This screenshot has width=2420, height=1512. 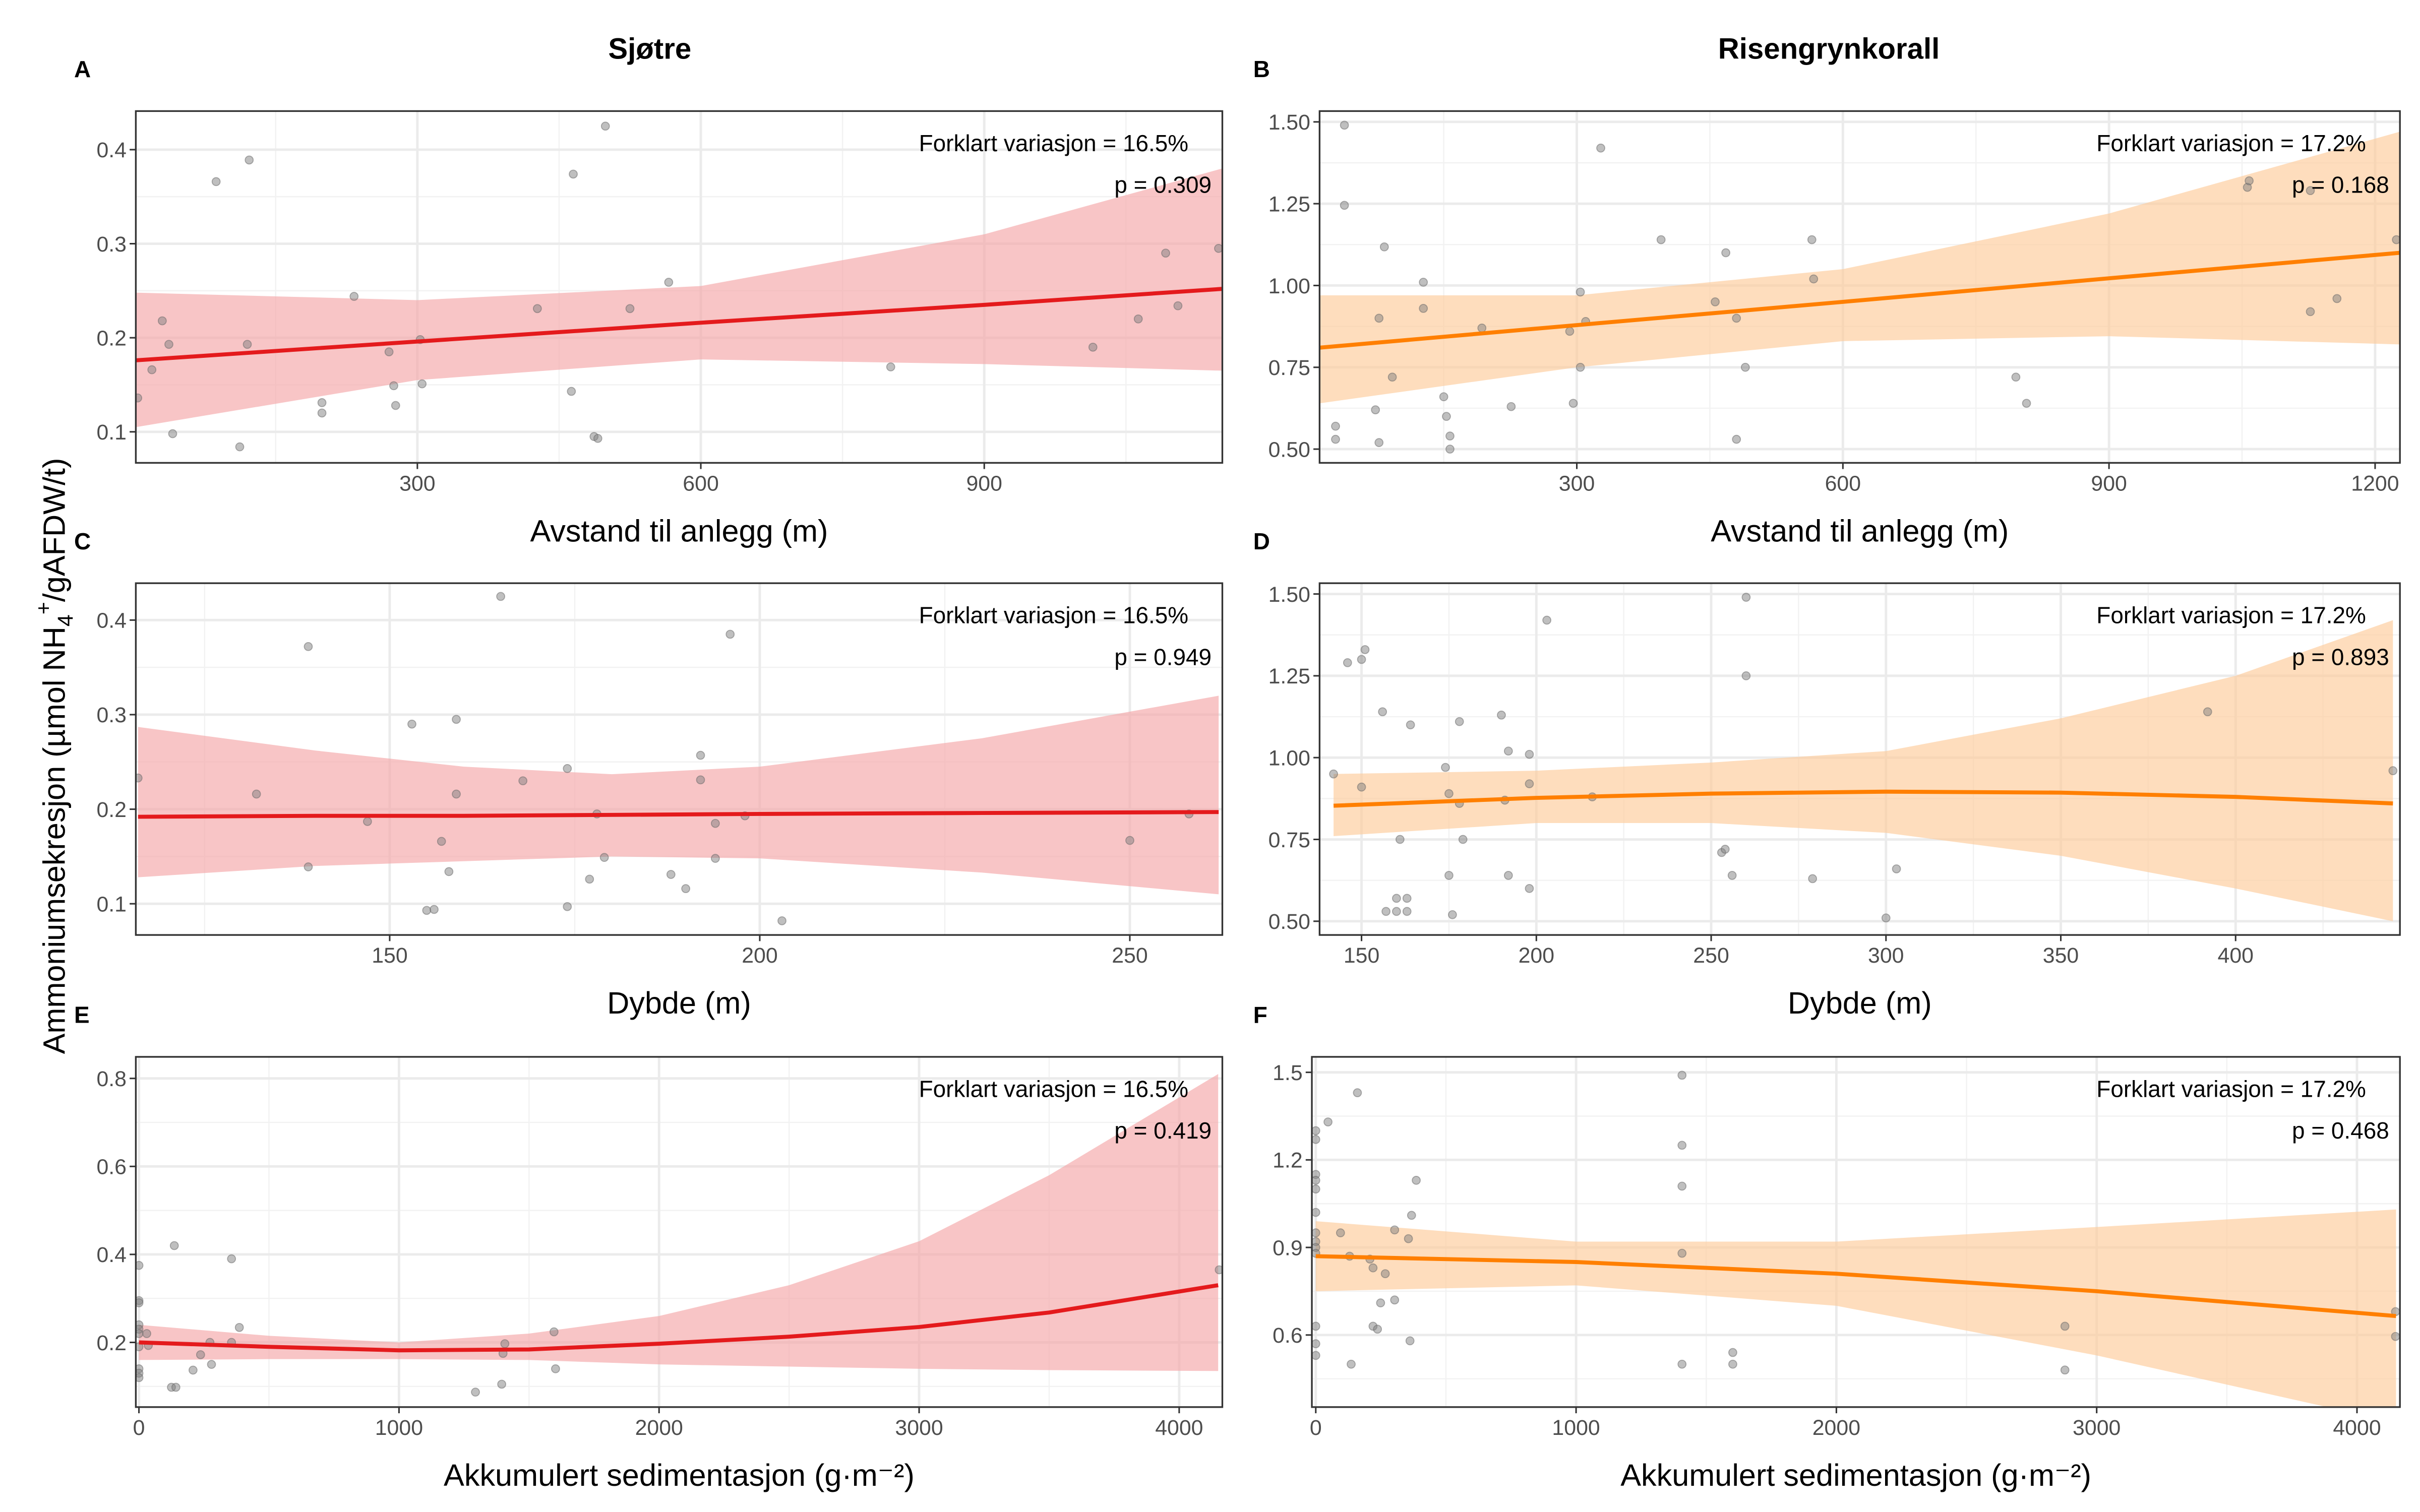 I want to click on plot-area, so click(x=679, y=759).